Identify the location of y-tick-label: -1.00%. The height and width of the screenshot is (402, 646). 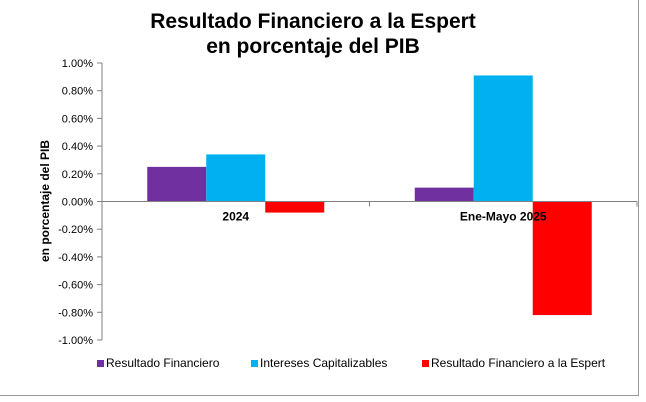
(75, 341).